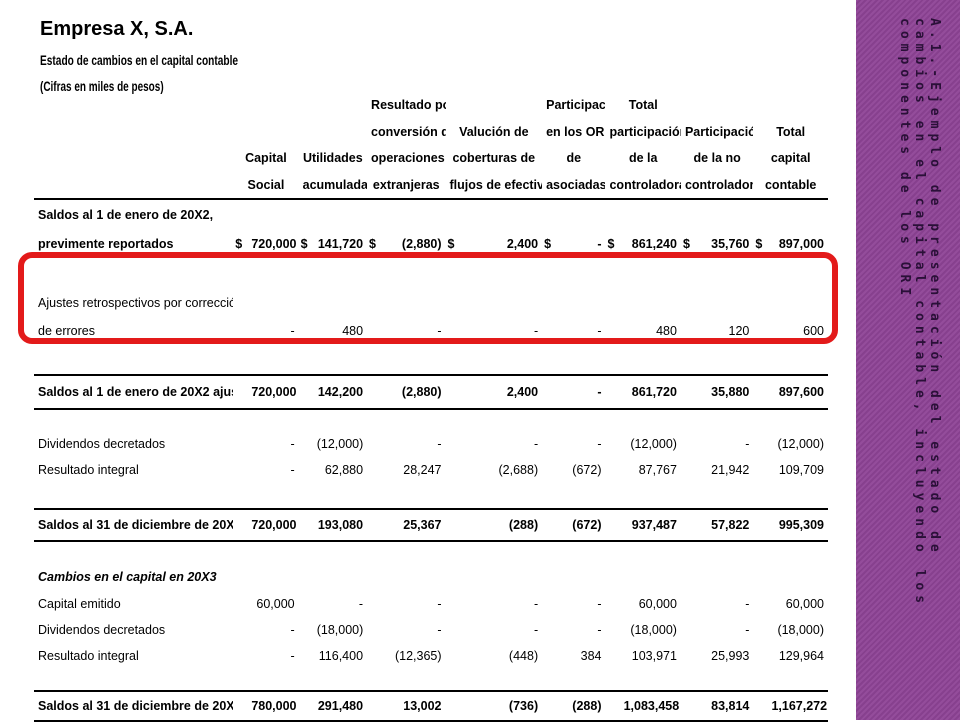 This screenshot has height=722, width=960. What do you see at coordinates (126, 214) in the screenshot?
I see `row-label: Saldos al 1 de enero de 20X2,` at bounding box center [126, 214].